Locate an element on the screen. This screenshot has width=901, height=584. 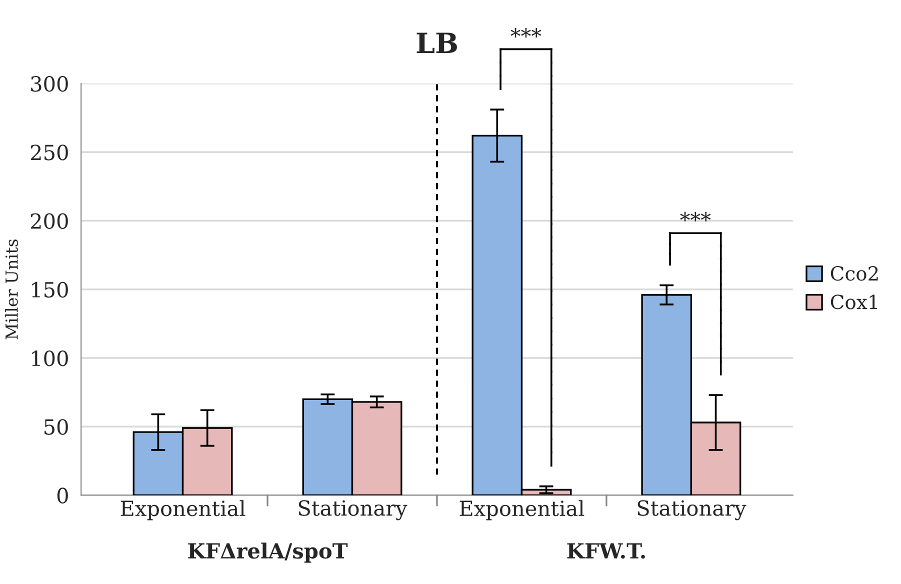
legend-label: Cco2 is located at coordinates (854, 273).